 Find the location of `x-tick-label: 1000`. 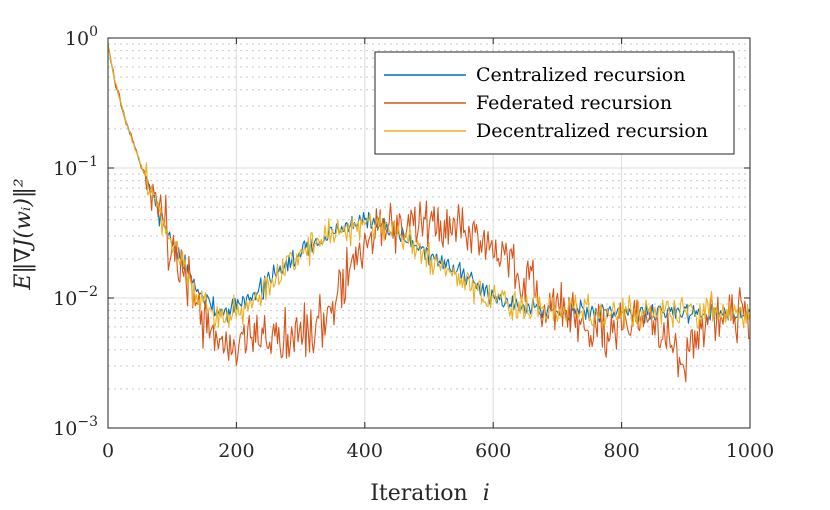

x-tick-label: 1000 is located at coordinates (750, 451).